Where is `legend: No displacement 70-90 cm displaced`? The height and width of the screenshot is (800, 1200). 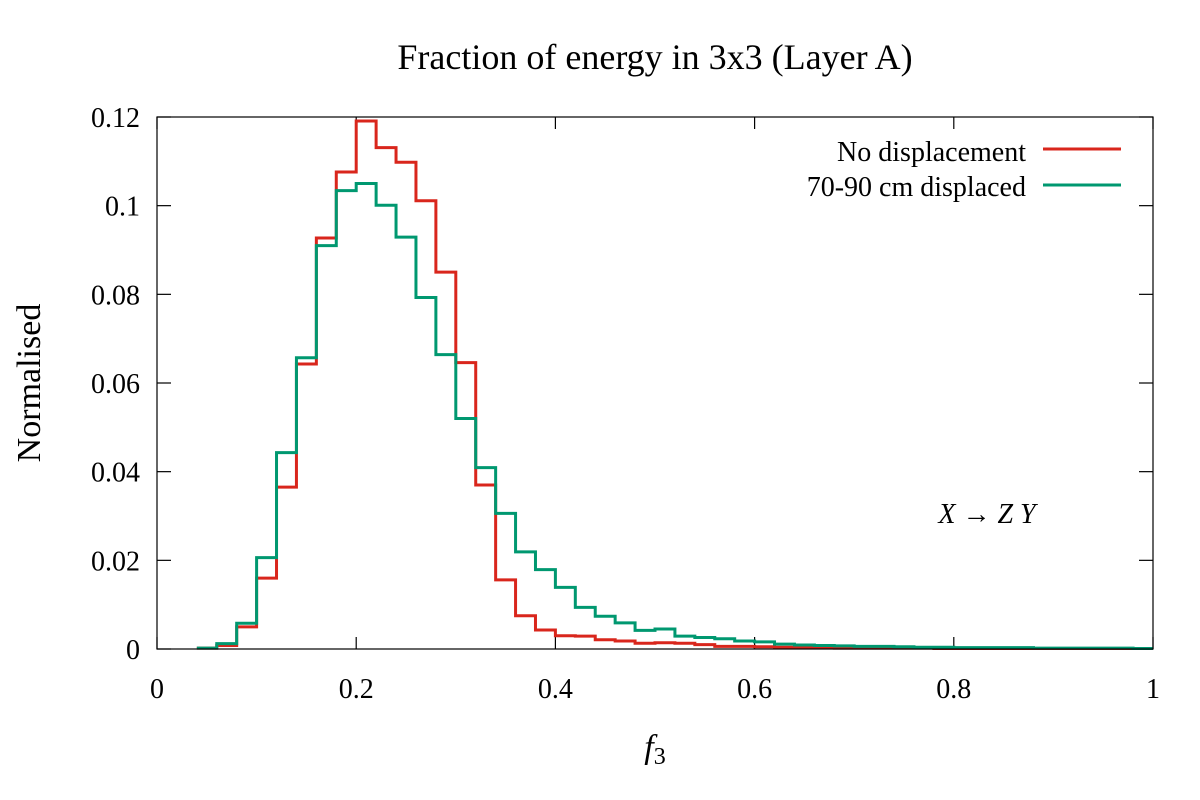
legend: No displacement 70-90 cm displaced is located at coordinates (964, 170).